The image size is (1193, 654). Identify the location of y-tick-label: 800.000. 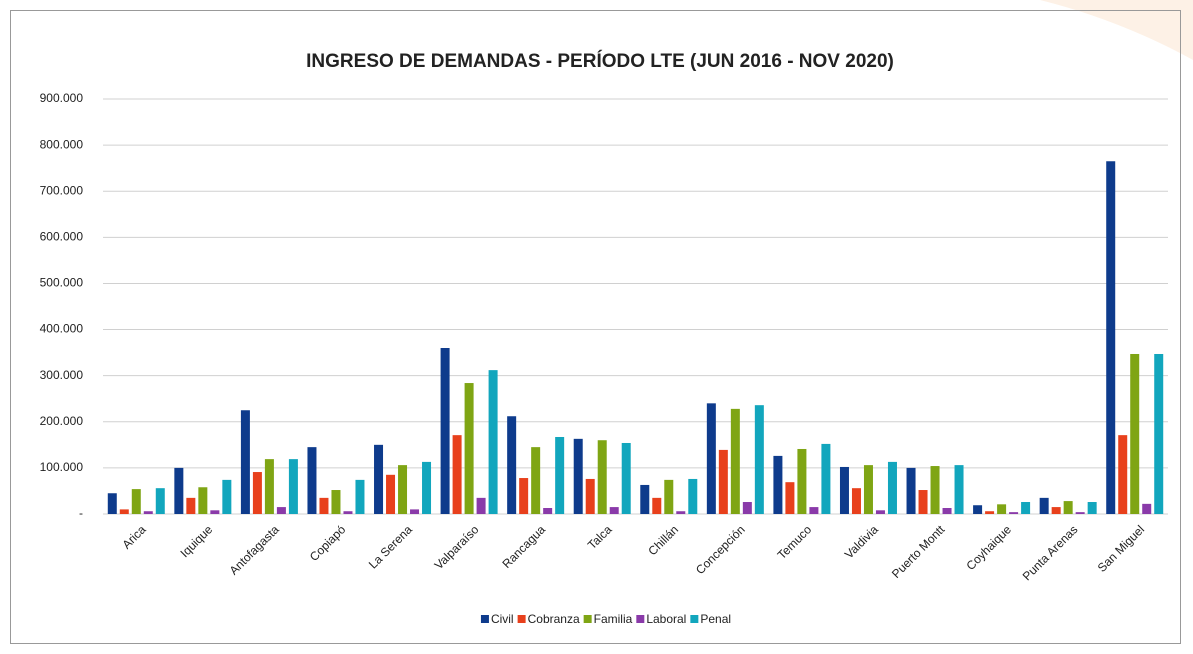
(62, 144).